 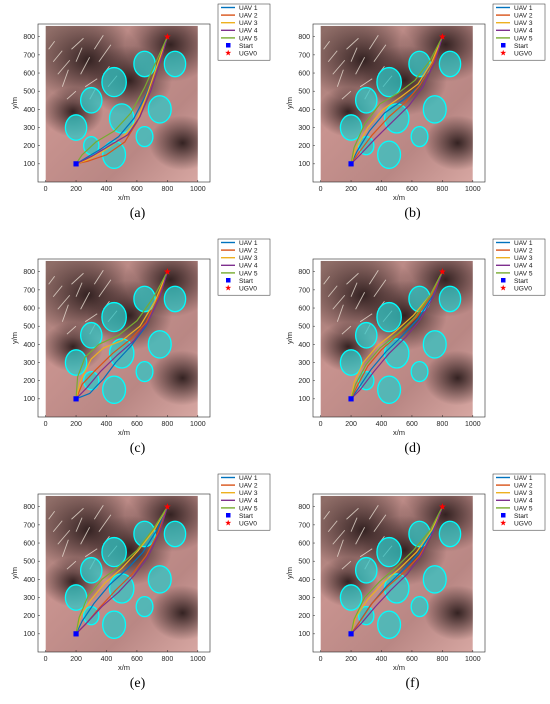 What do you see at coordinates (124, 432) in the screenshot?
I see `x-axis-label: x/m` at bounding box center [124, 432].